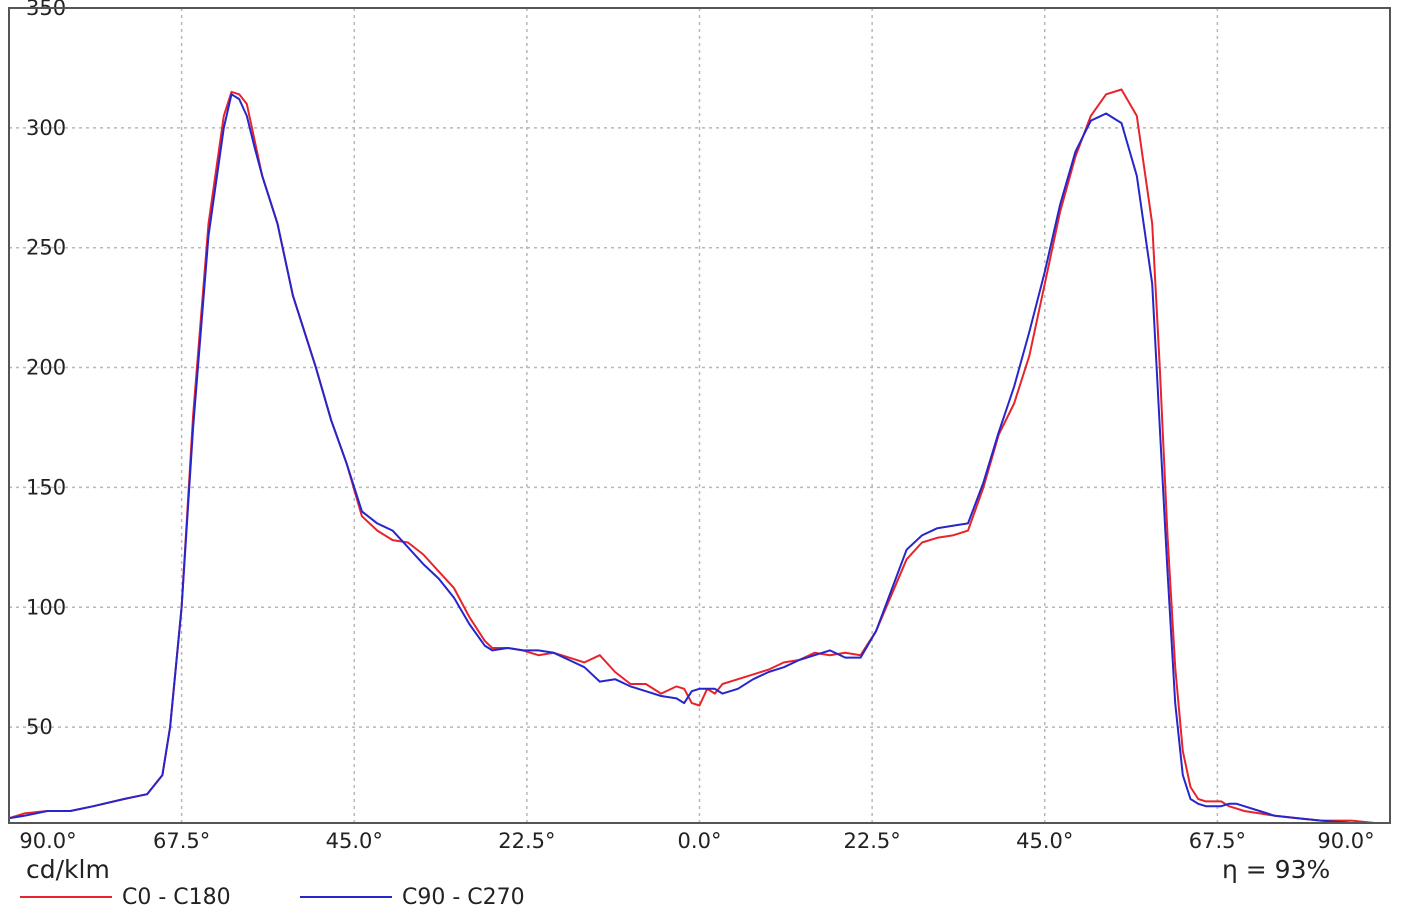 Image resolution: width=1405 pixels, height=914 pixels. I want to click on y-tick-label: 50, so click(39, 727).